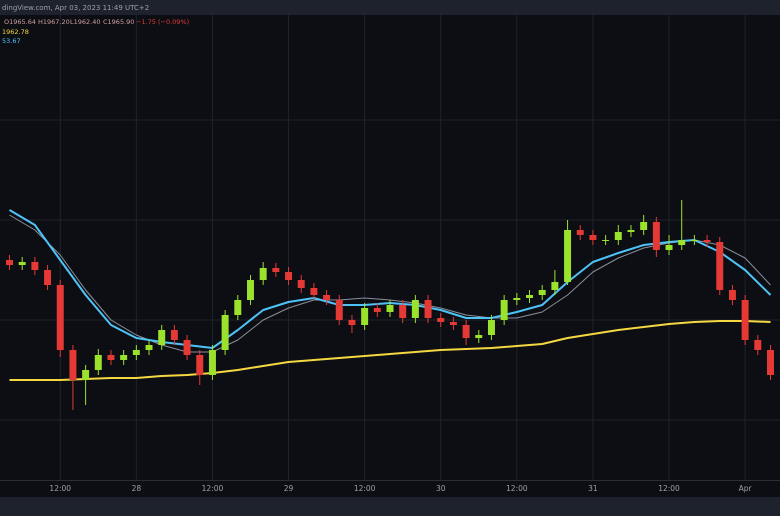  Describe the element at coordinates (75, 8) in the screenshot. I see `source-text: dingView.com, Apr 03, 2023 11:49 UTC+2` at that location.